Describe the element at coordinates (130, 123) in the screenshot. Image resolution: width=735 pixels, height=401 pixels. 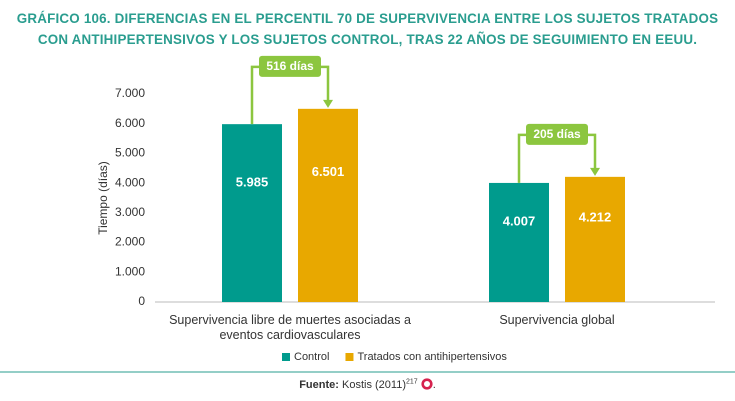
I see `y-tick-label: 6.000` at that location.